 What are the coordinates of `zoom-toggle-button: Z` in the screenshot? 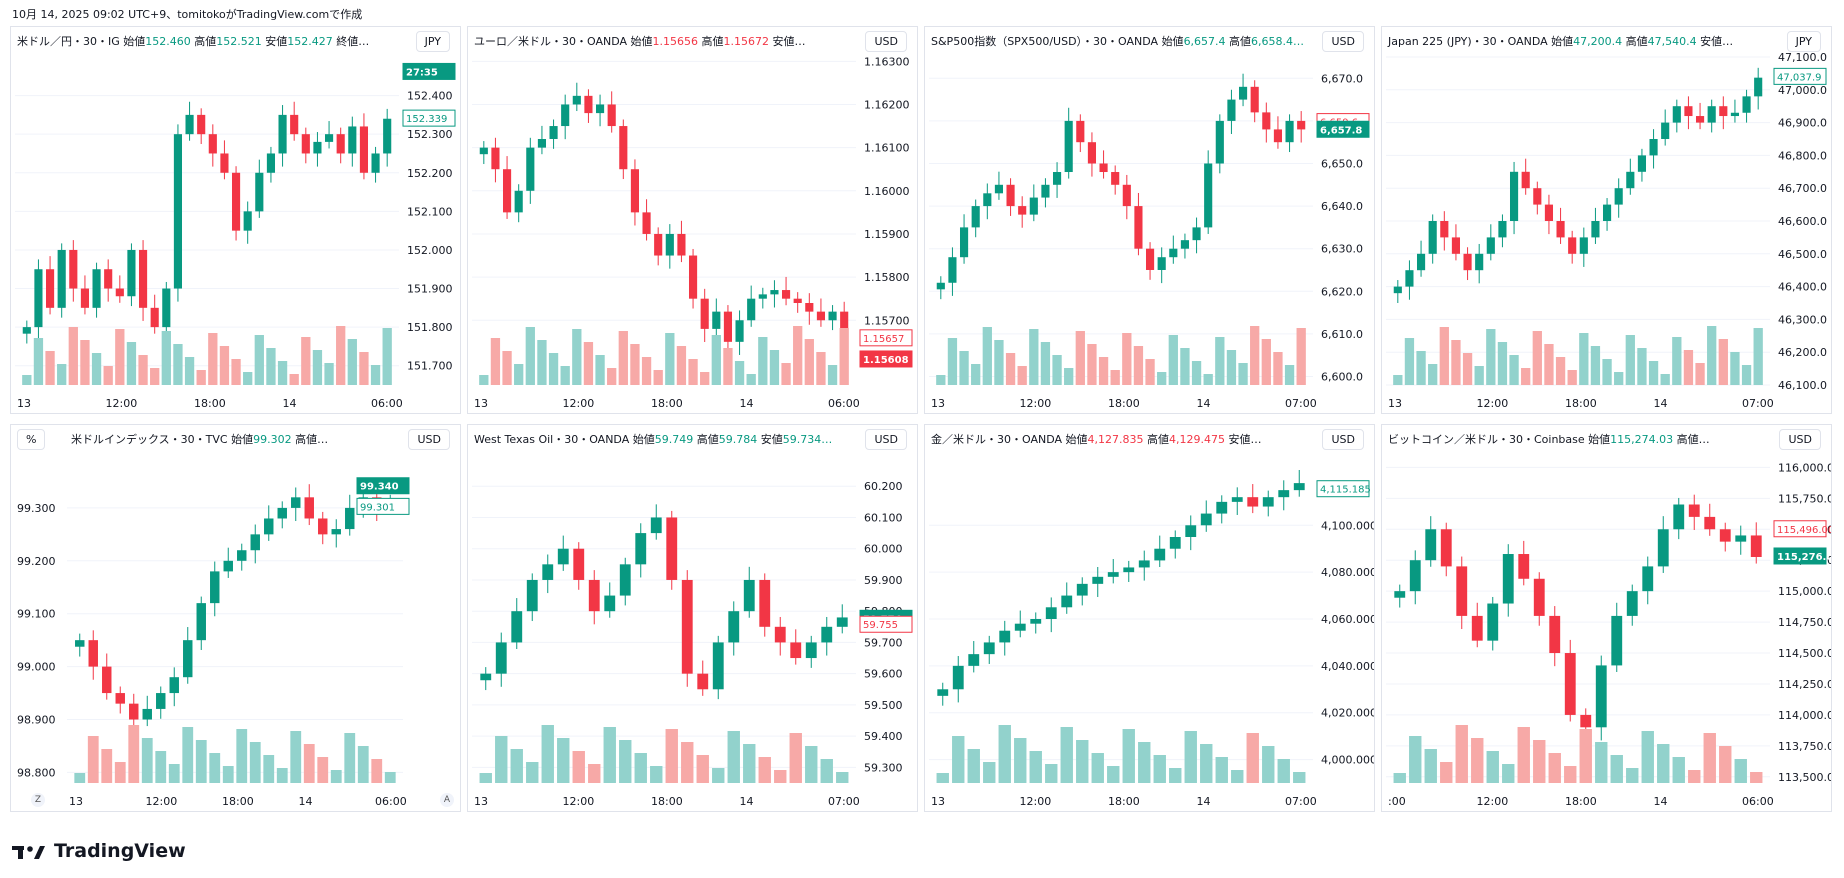 It's located at (38, 800).